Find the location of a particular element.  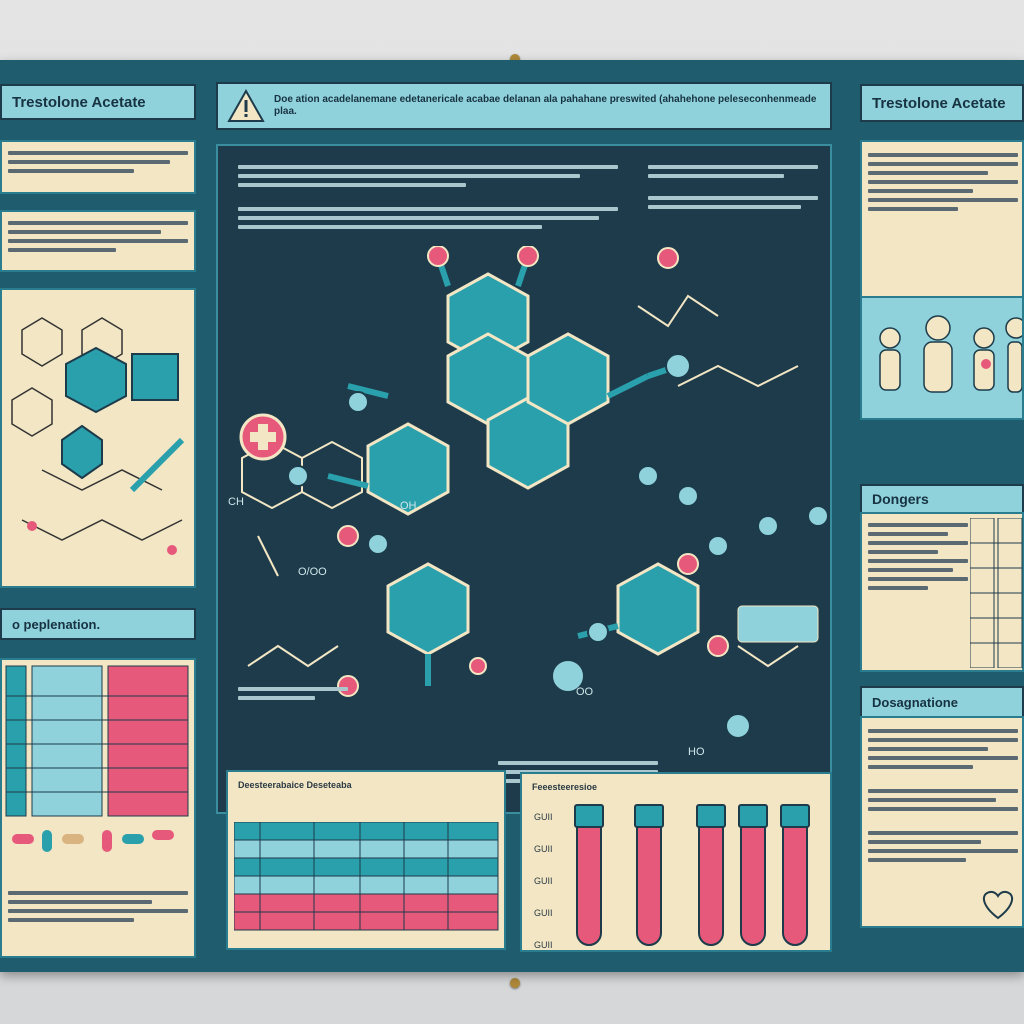

chem-label-1: O/OO is located at coordinates (312, 572).